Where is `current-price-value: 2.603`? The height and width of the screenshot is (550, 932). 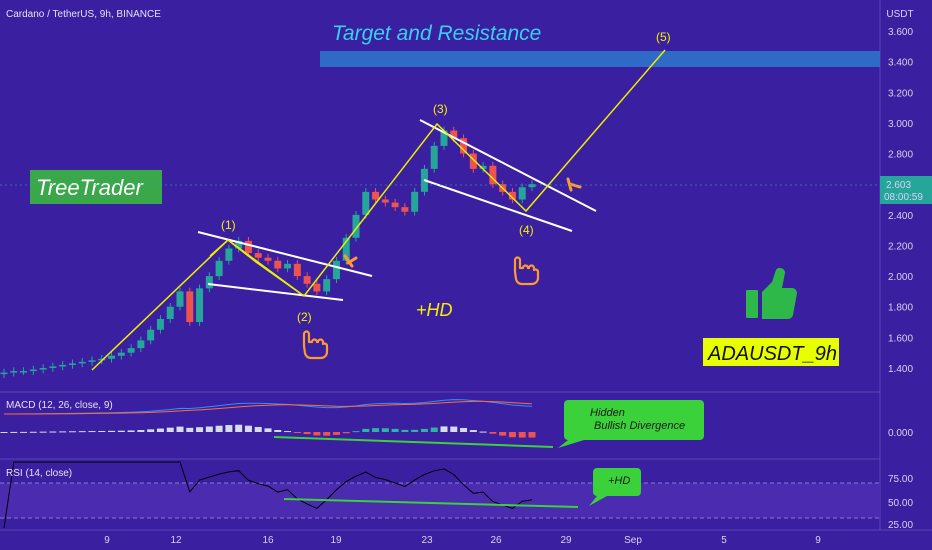
current-price-value: 2.603 is located at coordinates (898, 185).